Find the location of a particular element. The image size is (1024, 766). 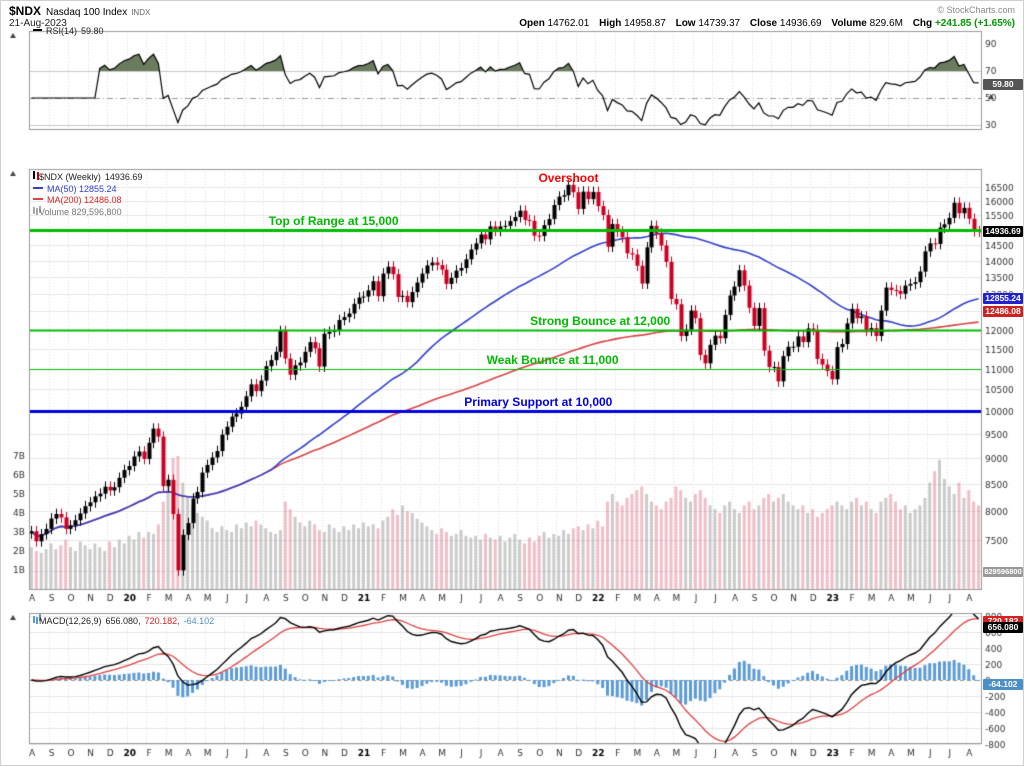

macd-legend: MACD(12,26,9) 656.080, 720.182, -64.102 is located at coordinates (123, 622).